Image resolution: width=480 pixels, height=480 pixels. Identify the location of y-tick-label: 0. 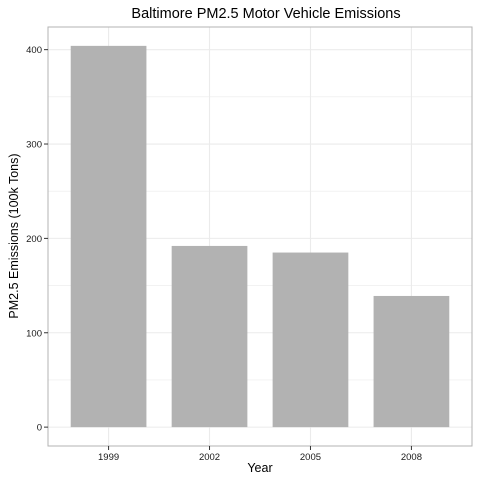
(39, 428).